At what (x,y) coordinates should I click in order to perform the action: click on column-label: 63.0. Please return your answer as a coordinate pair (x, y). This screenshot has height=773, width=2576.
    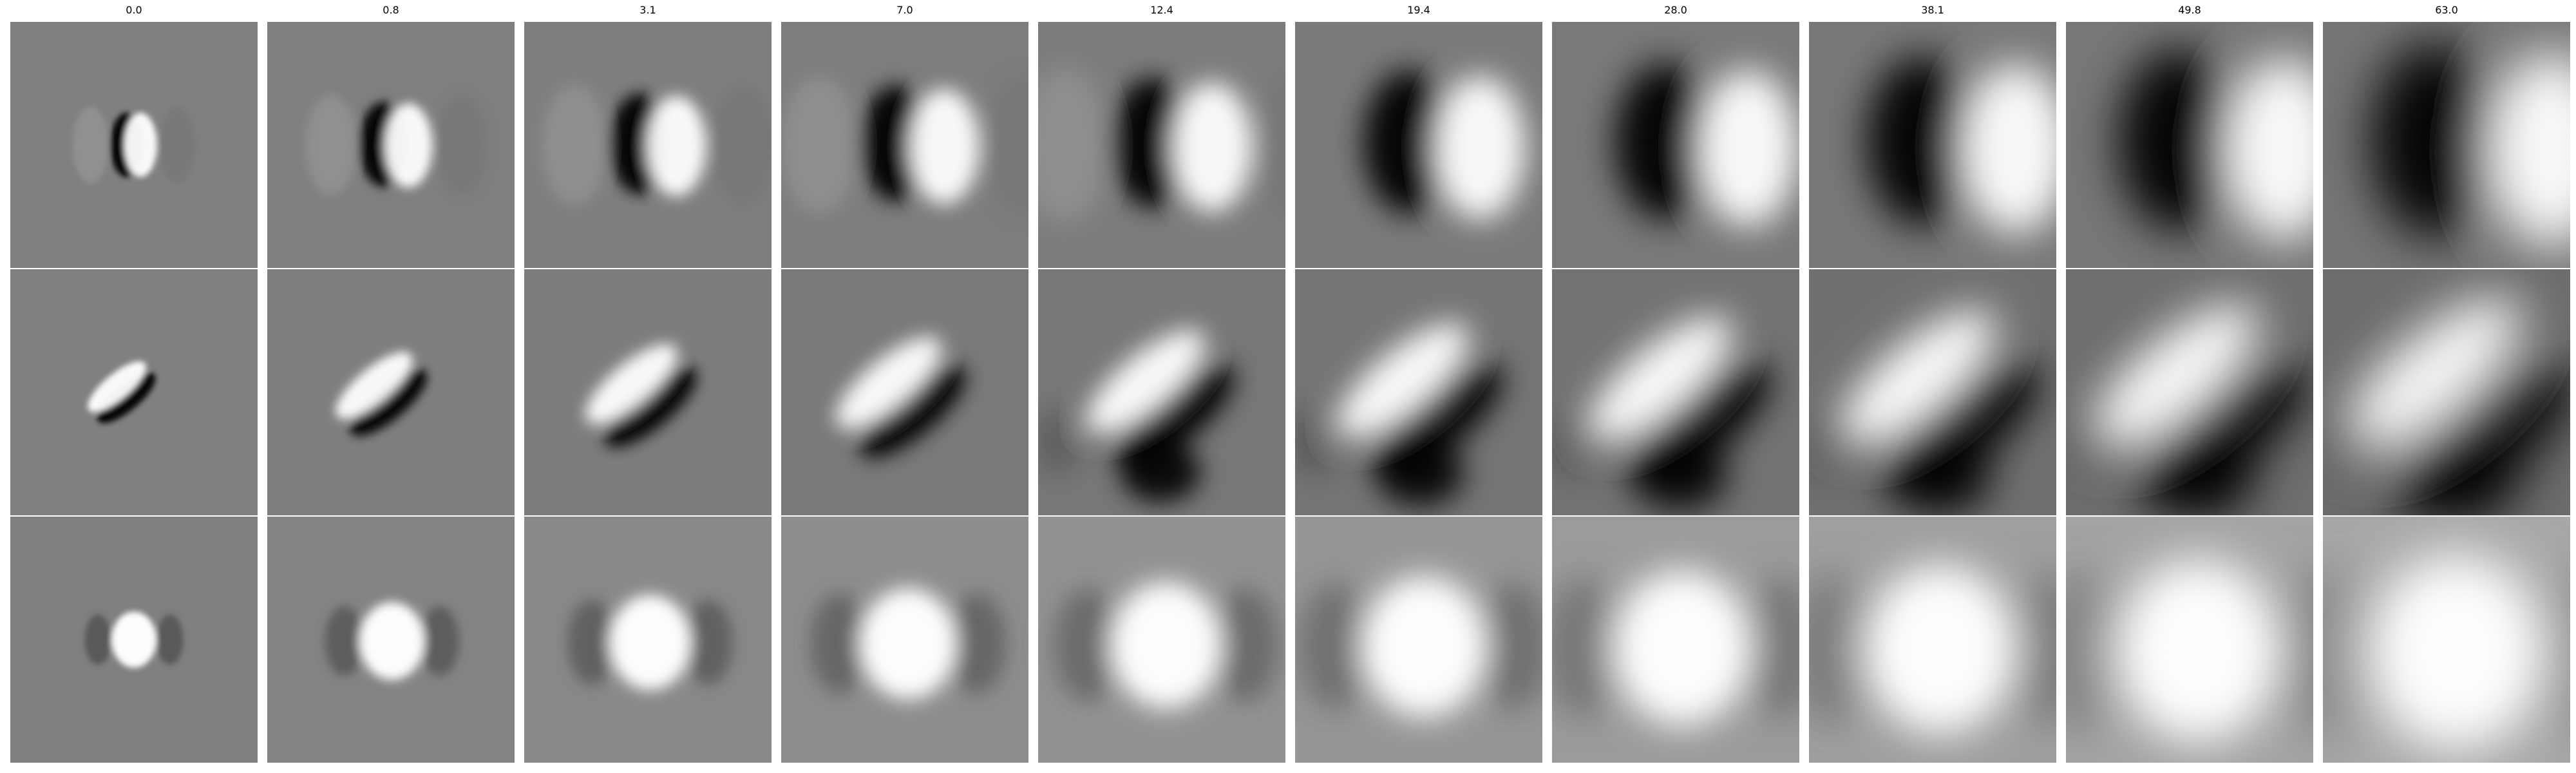
    Looking at the image, I should click on (2446, 10).